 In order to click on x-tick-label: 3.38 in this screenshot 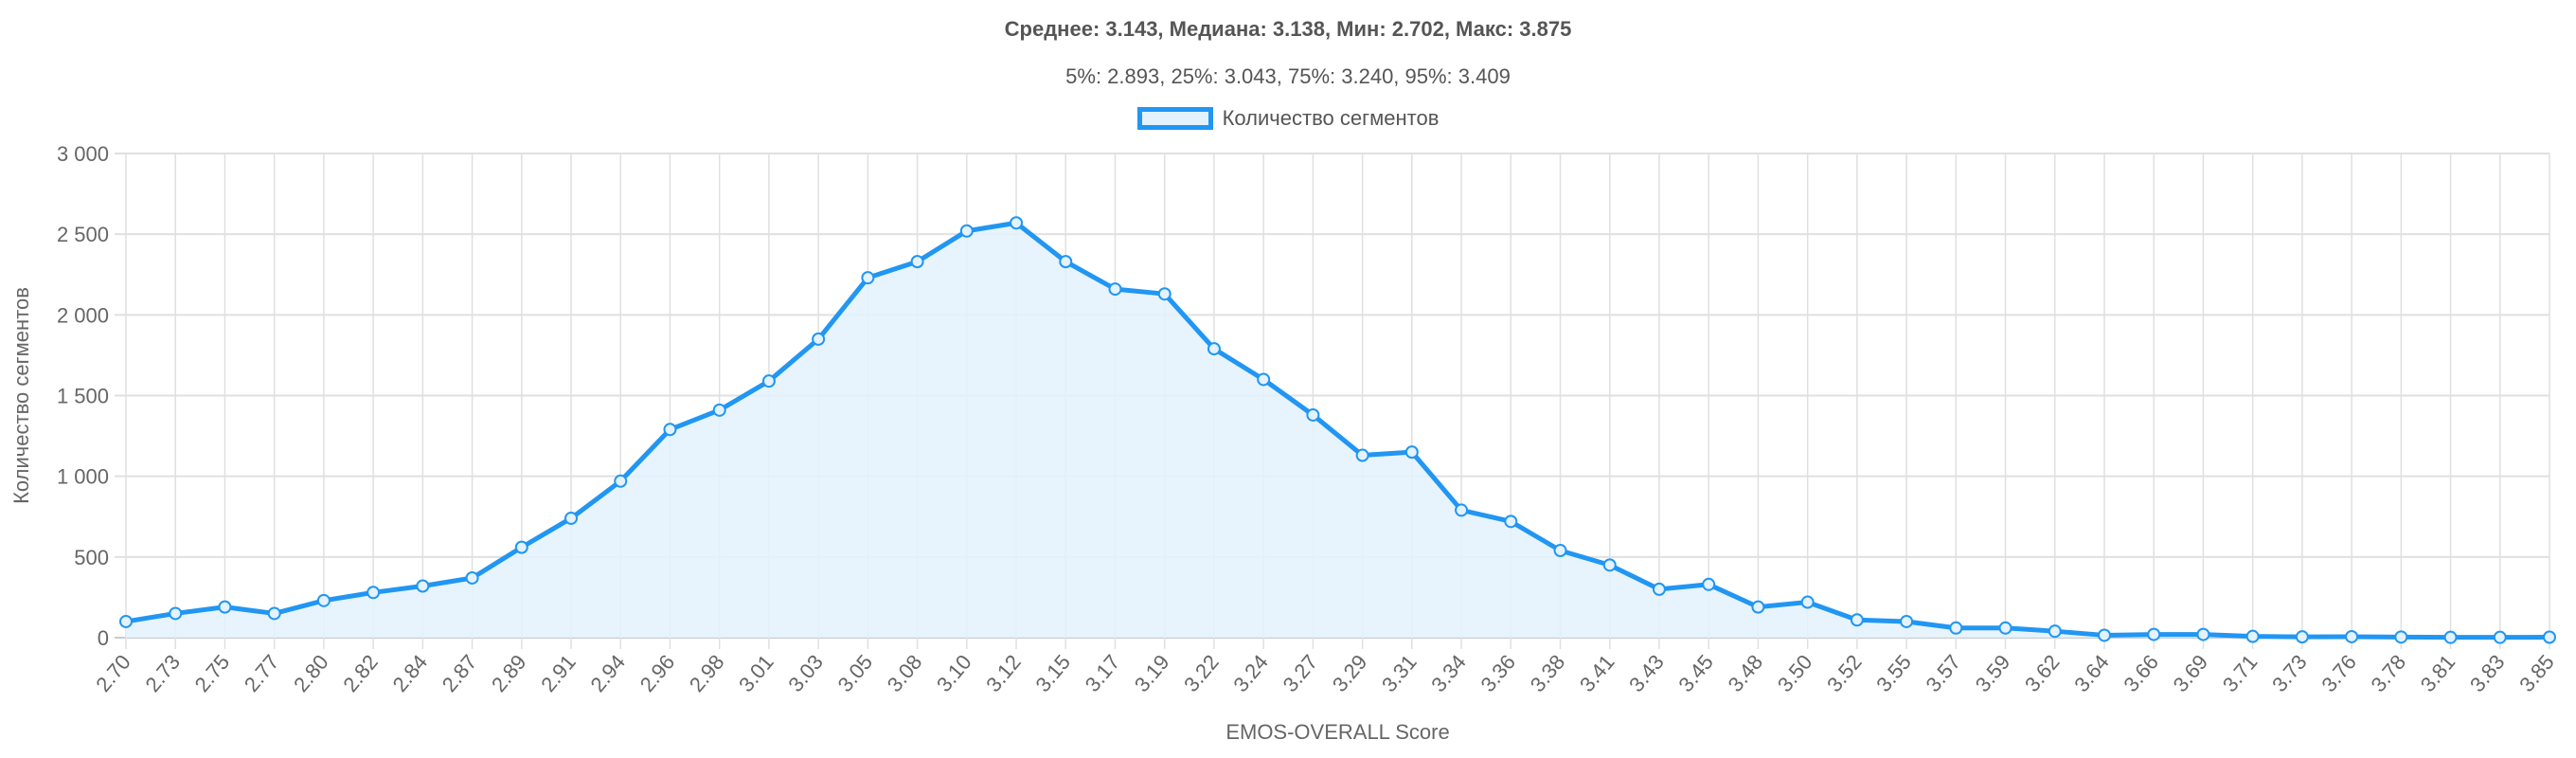, I will do `click(1548, 673)`.